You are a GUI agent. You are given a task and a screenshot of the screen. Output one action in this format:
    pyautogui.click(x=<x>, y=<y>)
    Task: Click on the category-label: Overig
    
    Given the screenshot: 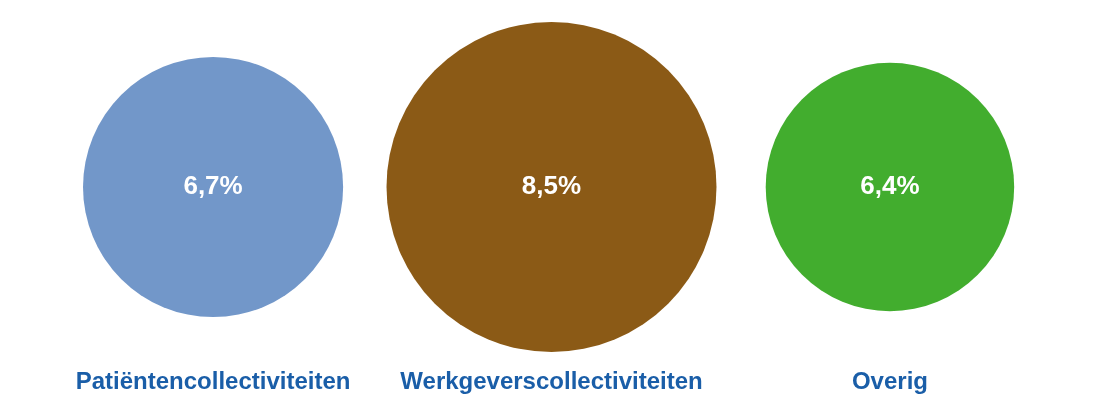 What is the action you would take?
    pyautogui.click(x=889, y=380)
    